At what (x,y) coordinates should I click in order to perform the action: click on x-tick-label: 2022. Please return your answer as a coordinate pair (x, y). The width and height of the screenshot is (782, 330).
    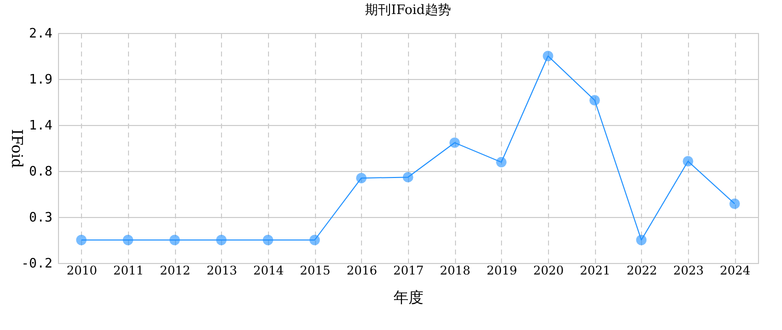
    Looking at the image, I should click on (642, 271).